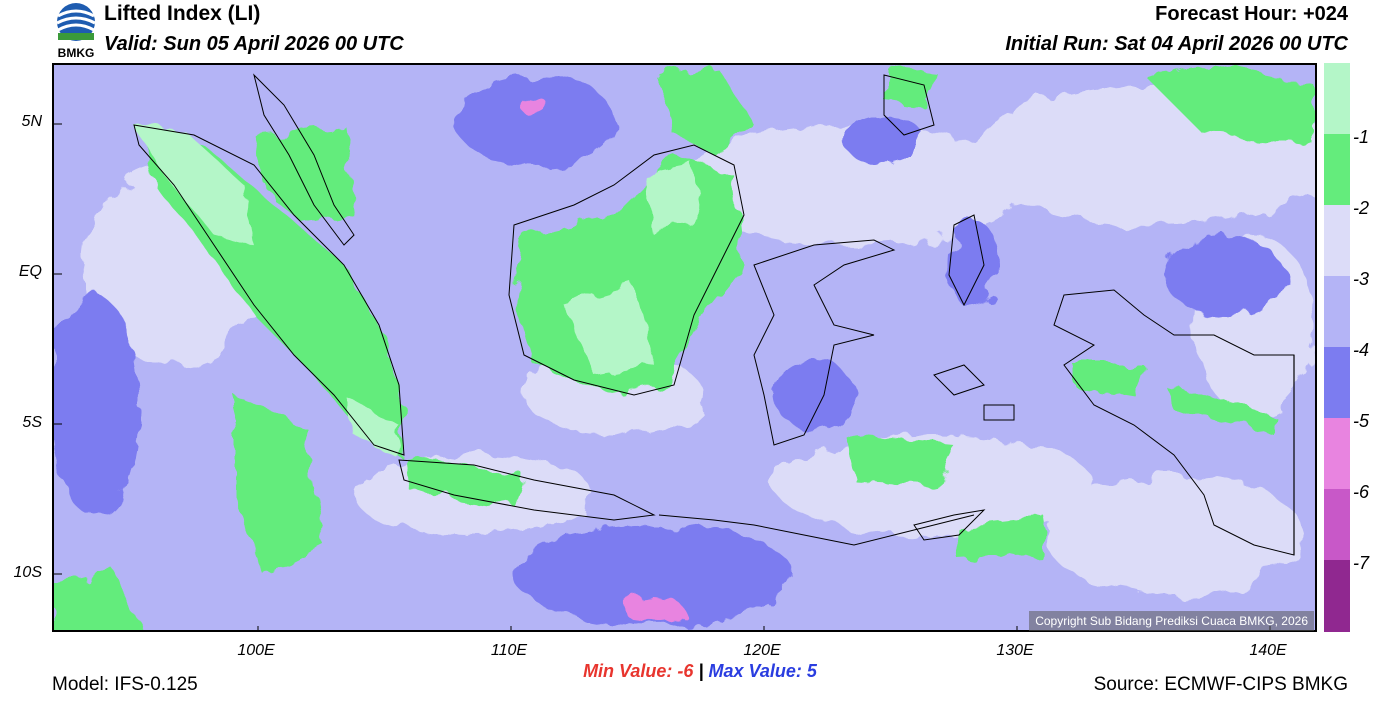 The width and height of the screenshot is (1400, 709). What do you see at coordinates (628, 671) in the screenshot?
I see `min-value-label: Min Value:` at bounding box center [628, 671].